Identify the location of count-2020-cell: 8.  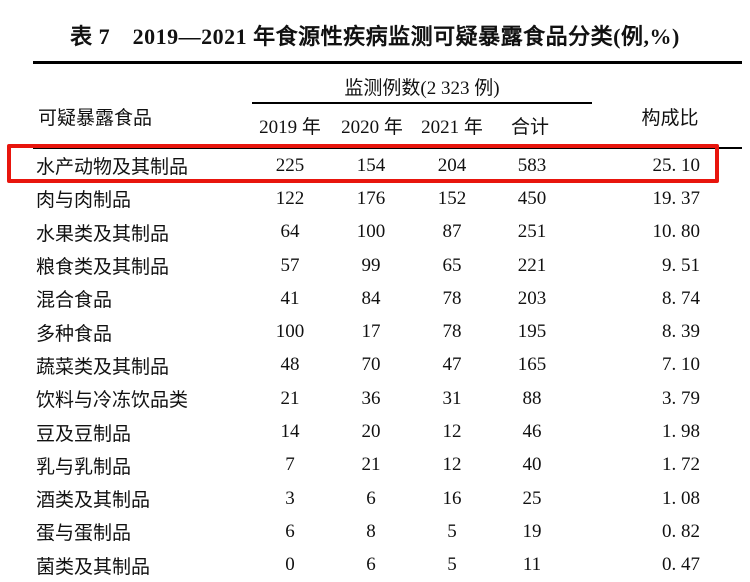
(371, 531).